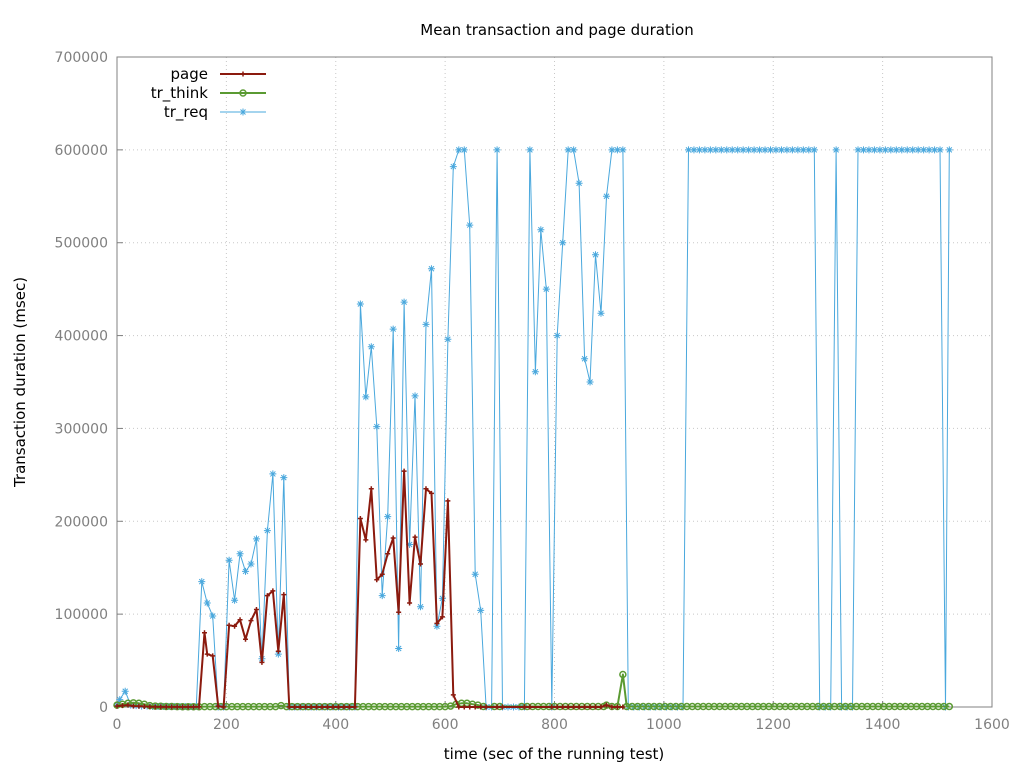  I want to click on legend-entry-page: page, so click(218, 74).